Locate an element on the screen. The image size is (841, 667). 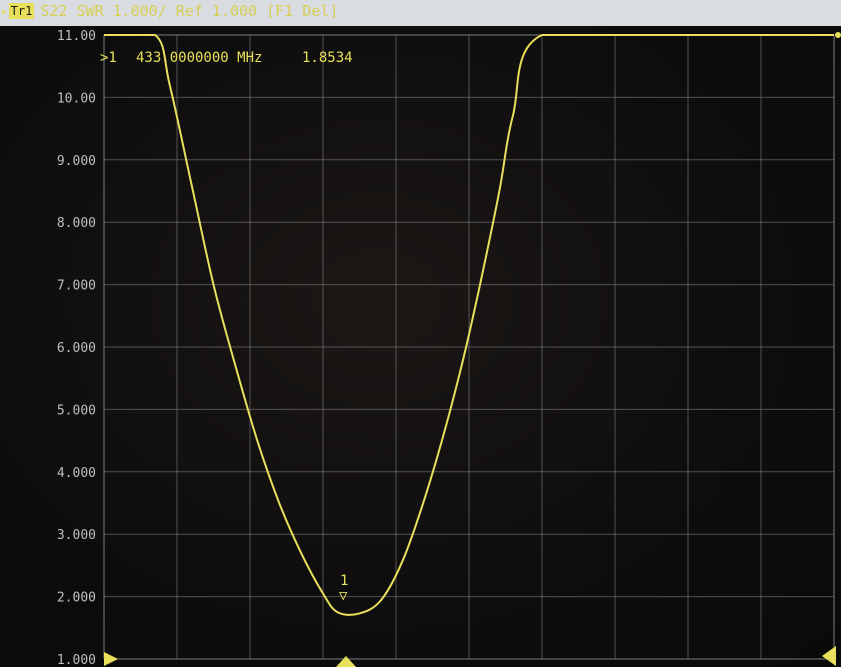
y-tick-label: 1.000 is located at coordinates (76, 660).